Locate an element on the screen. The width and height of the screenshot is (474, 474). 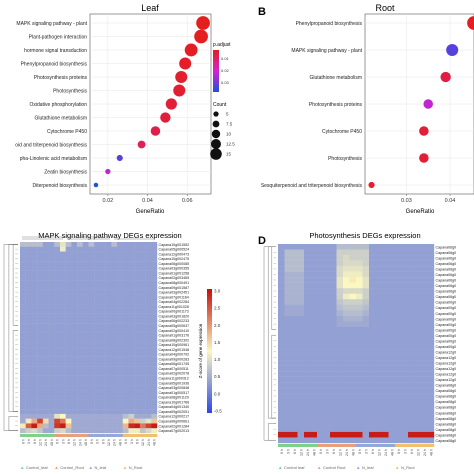
dot is located at coordinates (424, 131).